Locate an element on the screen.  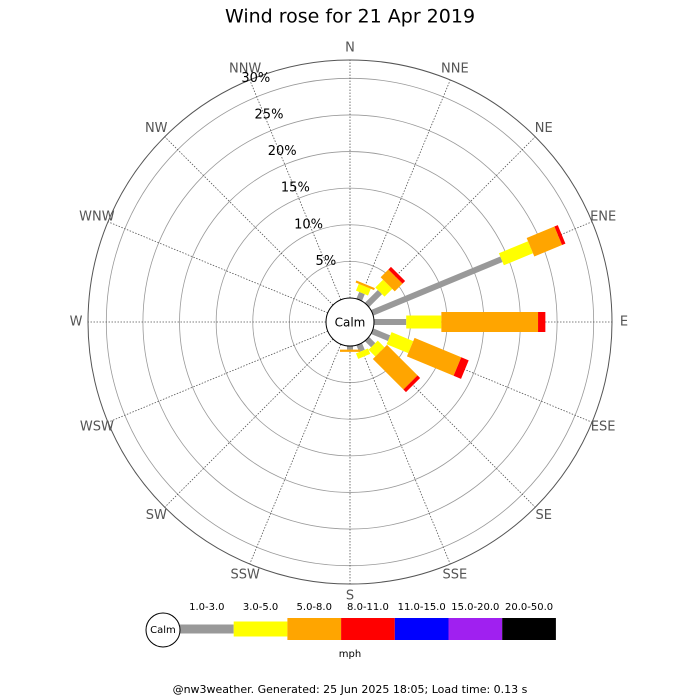
legend-label: 3.0-5.0 is located at coordinates (260, 607).